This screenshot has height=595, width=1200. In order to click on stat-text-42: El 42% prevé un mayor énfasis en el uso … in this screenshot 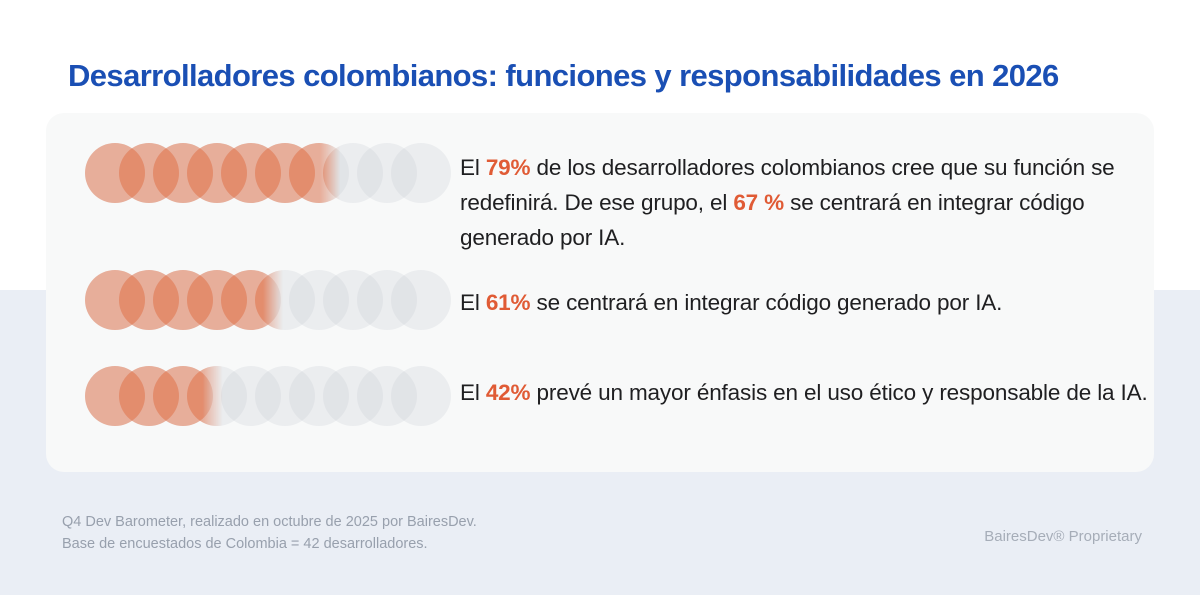, I will do `click(807, 392)`.